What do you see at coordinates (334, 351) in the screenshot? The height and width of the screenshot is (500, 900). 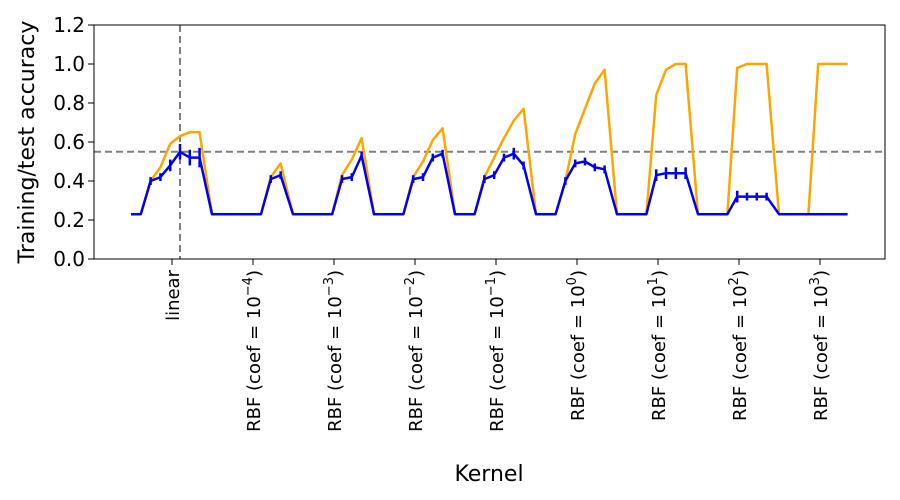 I see `x-tick-label: RBF (coef = 10−3)` at bounding box center [334, 351].